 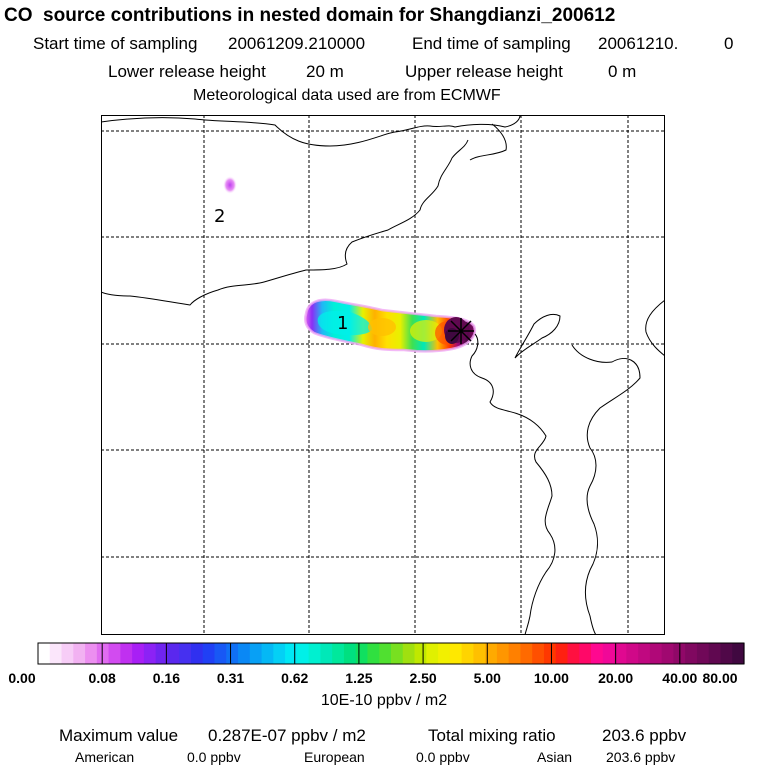 I want to click on cluster-label-1: 1, so click(x=342, y=323).